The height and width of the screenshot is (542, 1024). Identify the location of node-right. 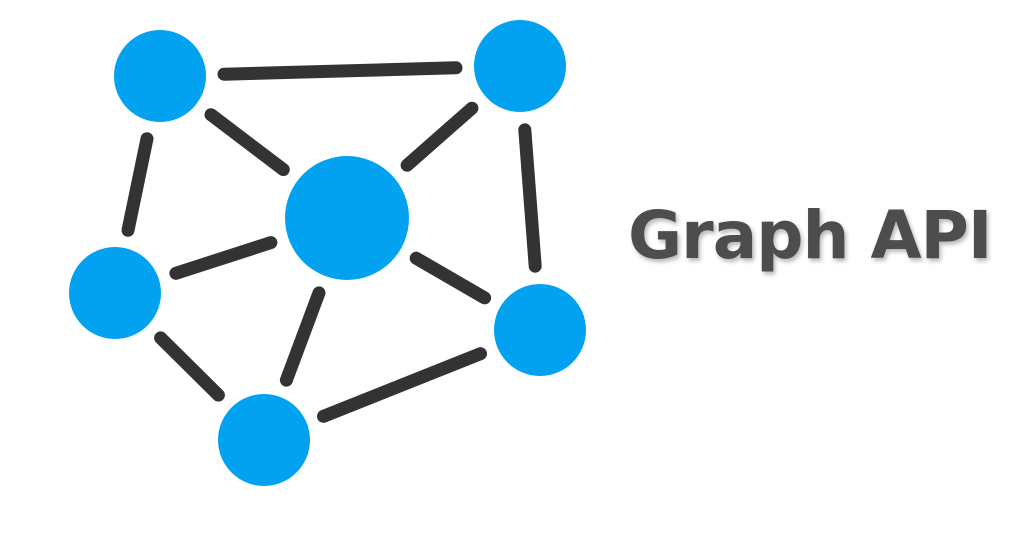
(540, 330).